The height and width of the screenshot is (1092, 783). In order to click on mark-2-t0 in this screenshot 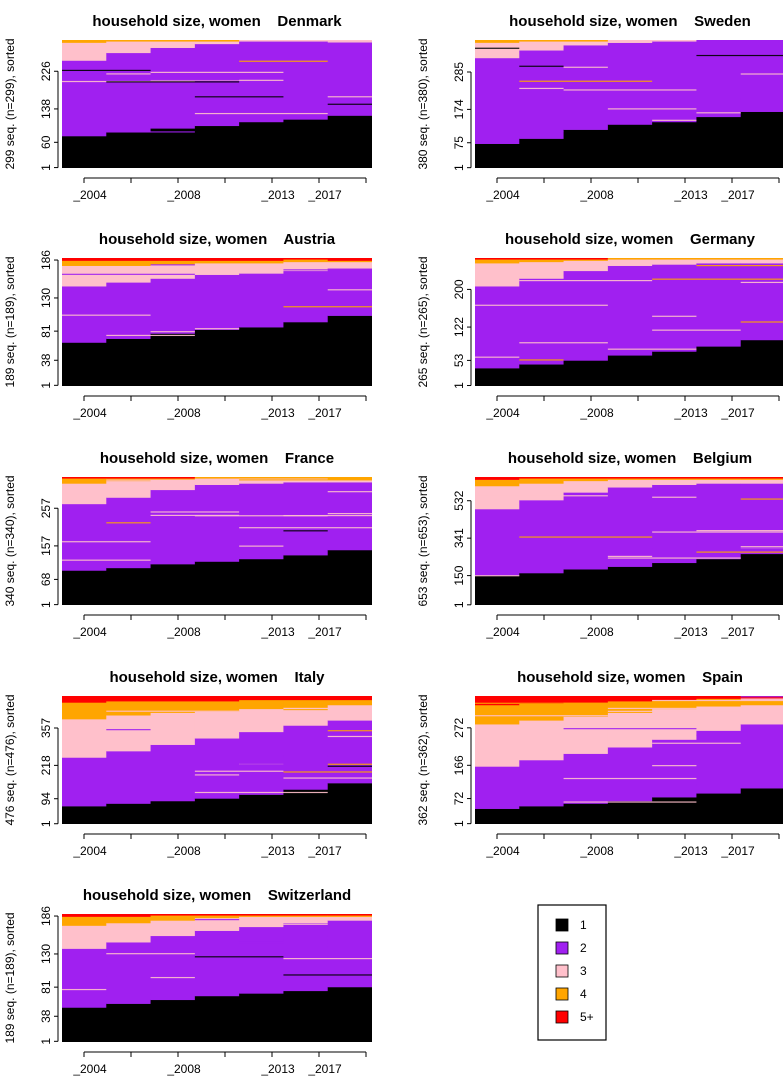, I will do `click(84, 314)`.